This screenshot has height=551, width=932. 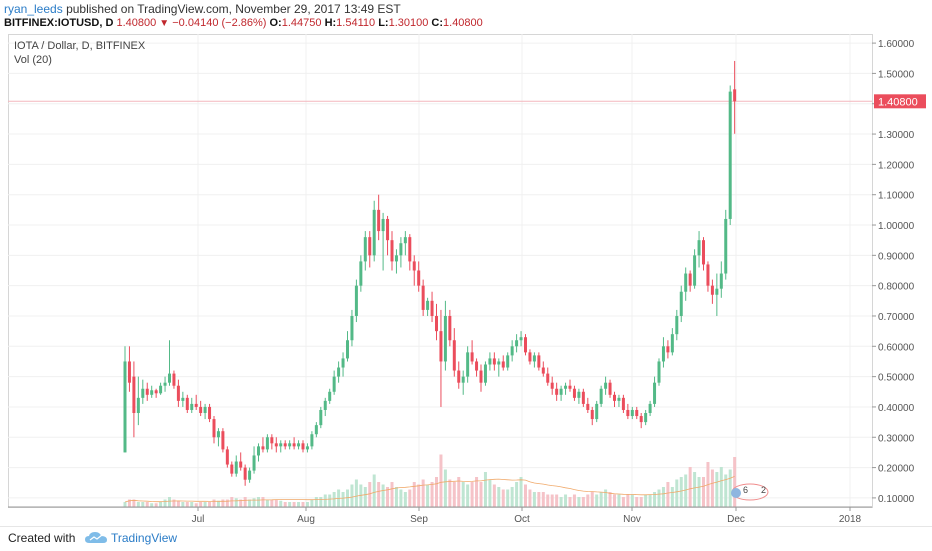 I want to click on x-tick-label: 2018, so click(x=850, y=519).